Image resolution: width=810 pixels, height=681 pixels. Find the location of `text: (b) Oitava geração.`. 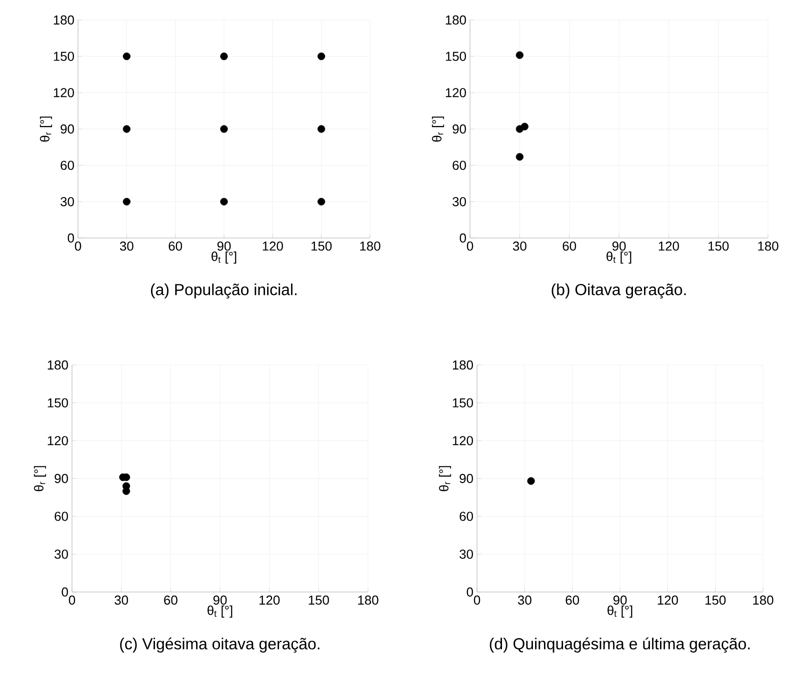

text: (b) Oitava geração. is located at coordinates (619, 291).